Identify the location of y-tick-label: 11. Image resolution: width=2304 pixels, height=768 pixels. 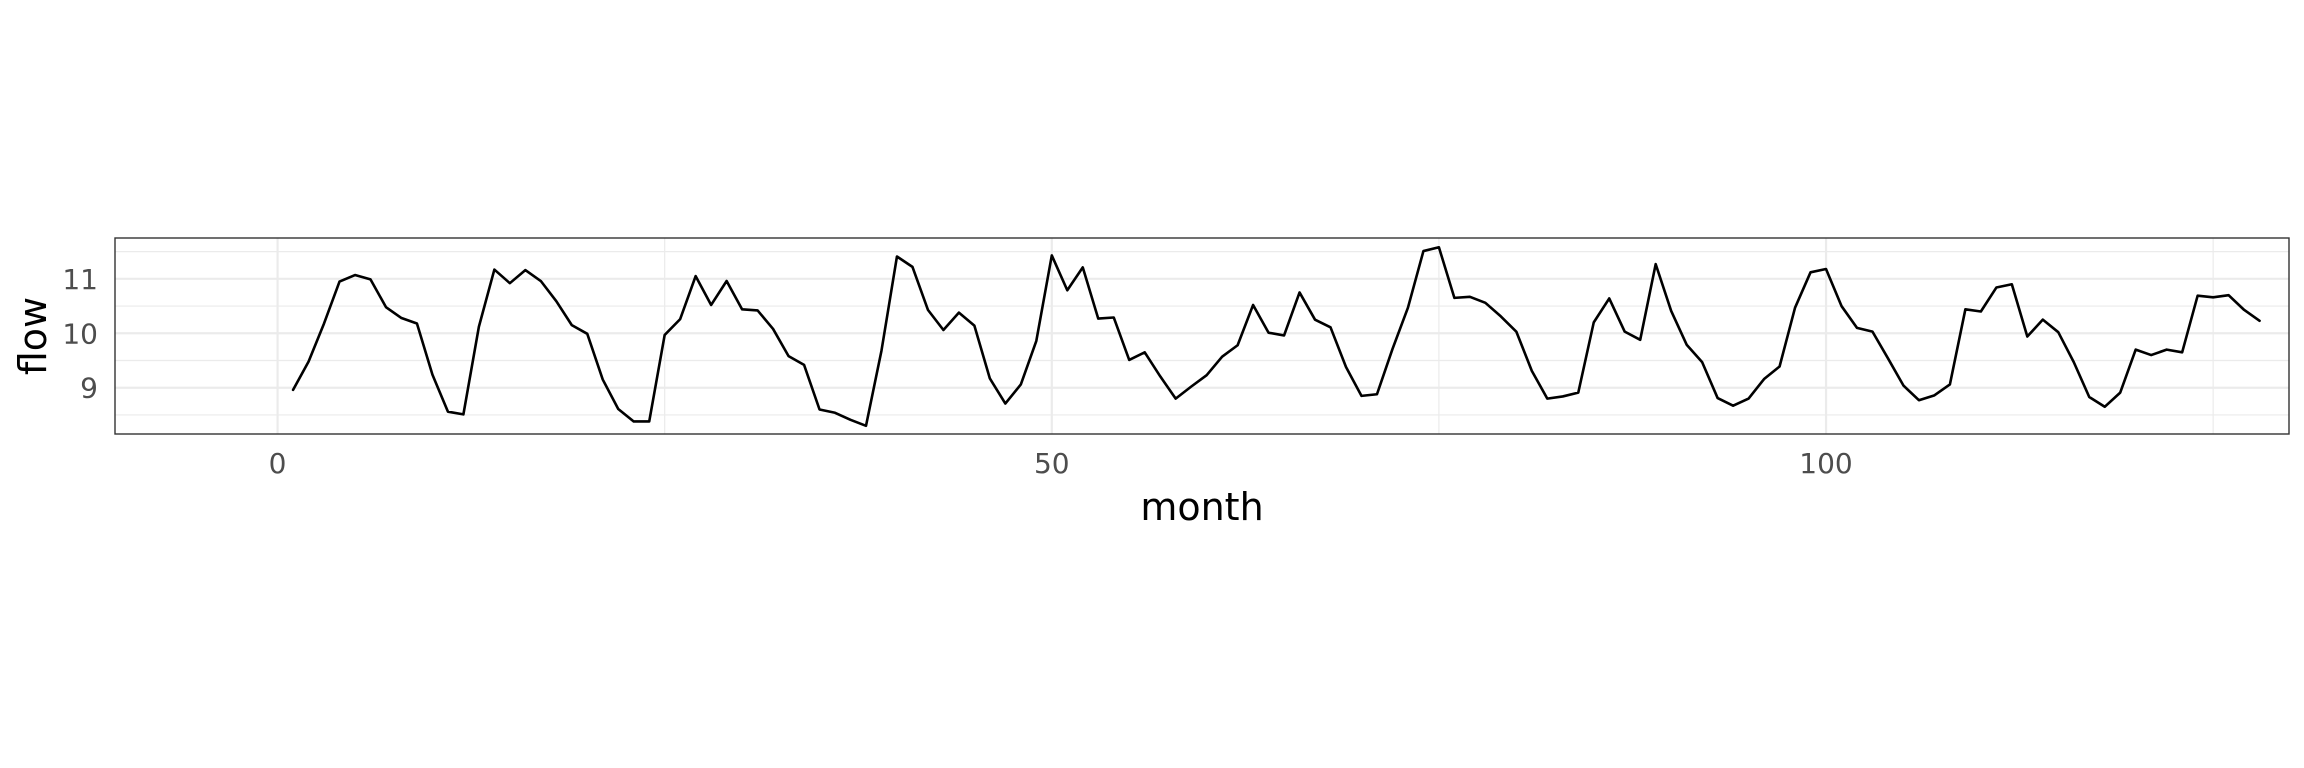
(80, 279).